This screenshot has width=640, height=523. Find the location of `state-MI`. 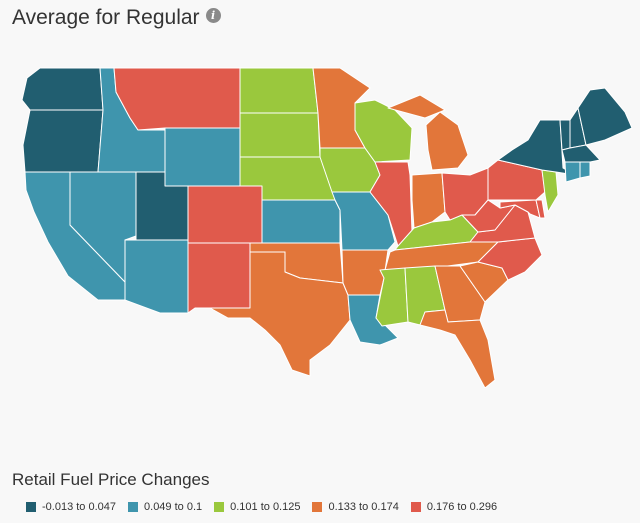

state-MI is located at coordinates (428, 132).